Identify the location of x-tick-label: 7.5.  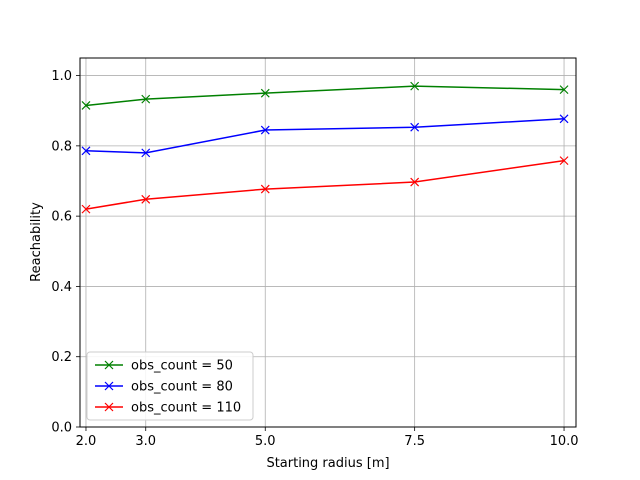
(414, 441).